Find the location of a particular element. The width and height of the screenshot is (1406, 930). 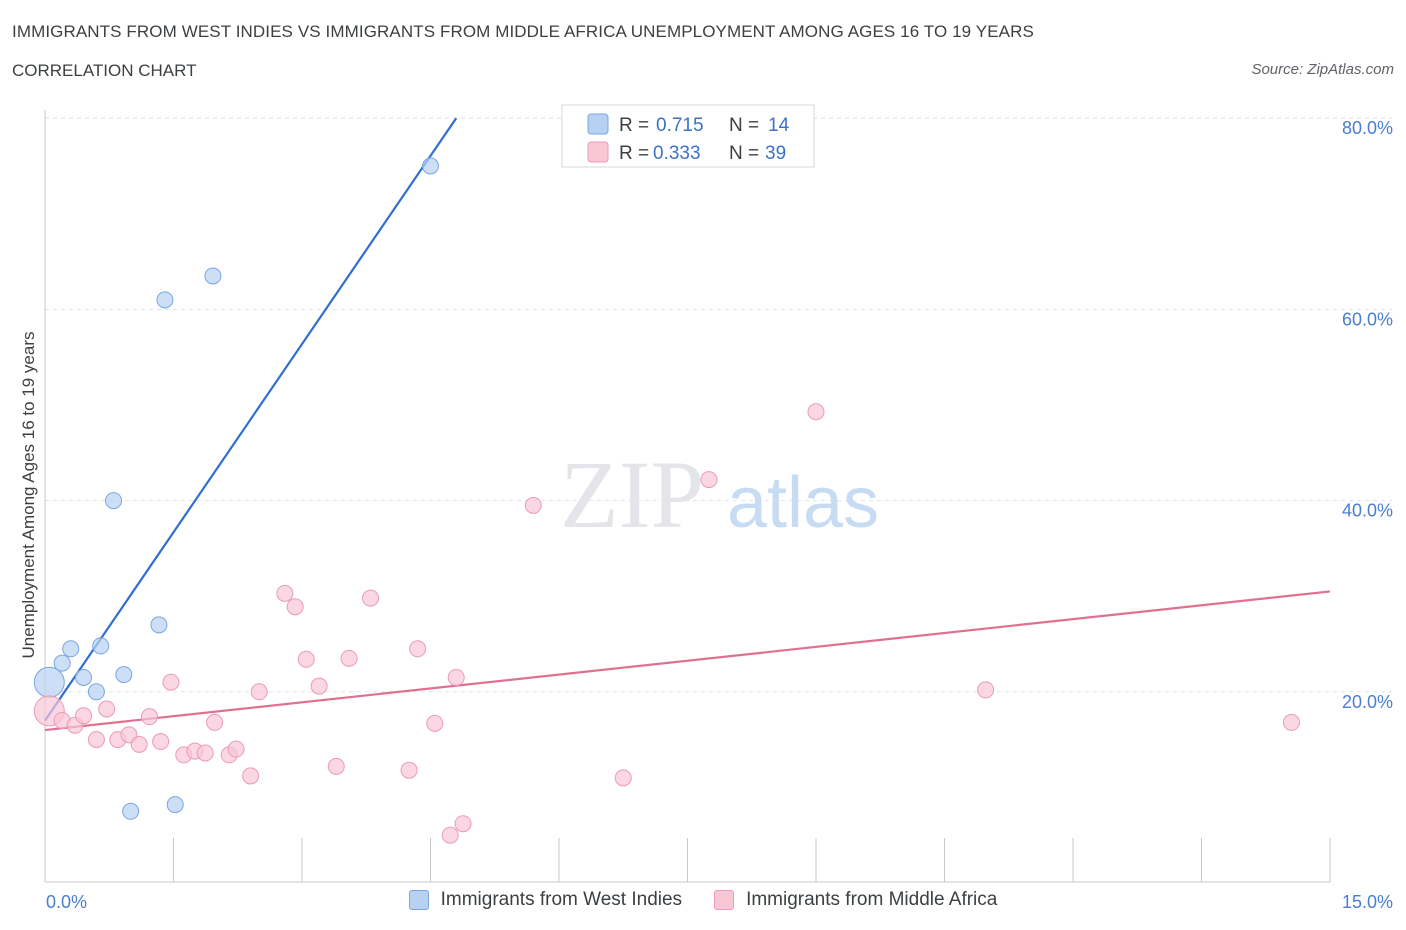

y-tick-label: 40.0% is located at coordinates (1367, 511).